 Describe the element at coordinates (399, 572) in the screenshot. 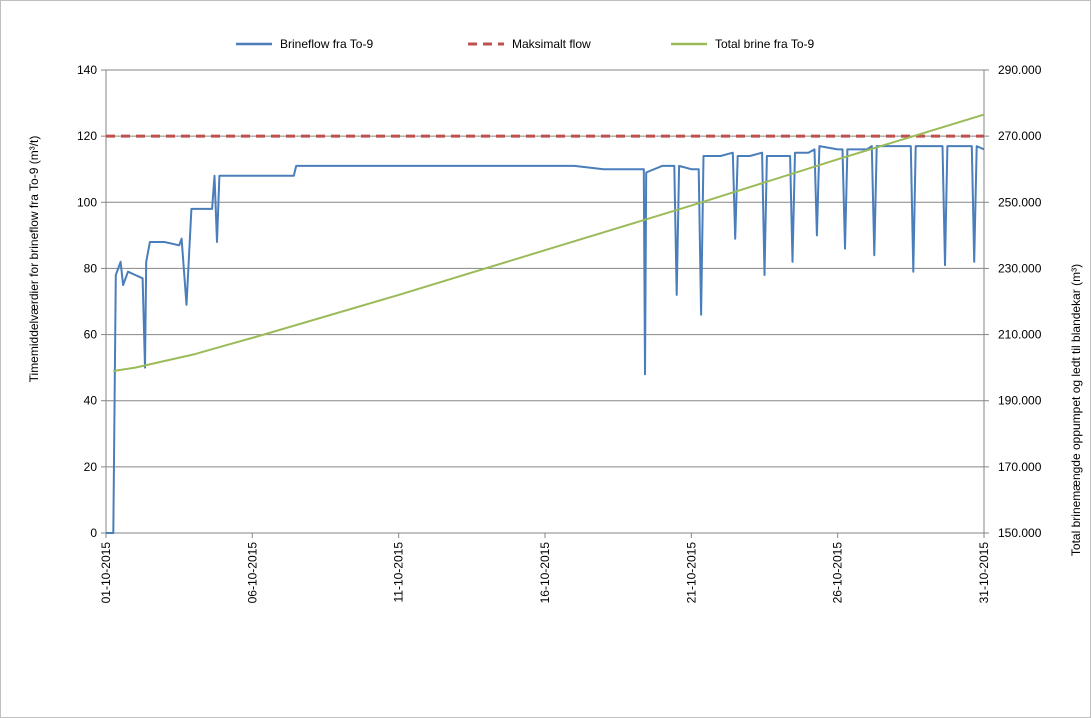

I see `x-tick-label: 11-10-2015` at that location.